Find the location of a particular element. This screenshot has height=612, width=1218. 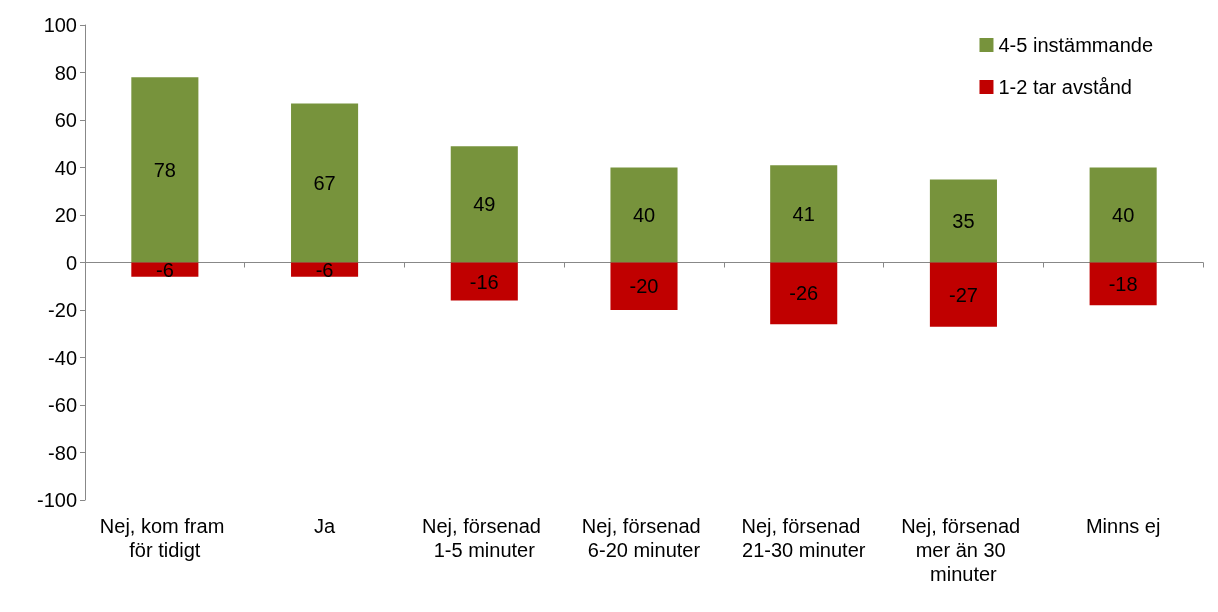

y-tick-label: 60 is located at coordinates (65, 120).